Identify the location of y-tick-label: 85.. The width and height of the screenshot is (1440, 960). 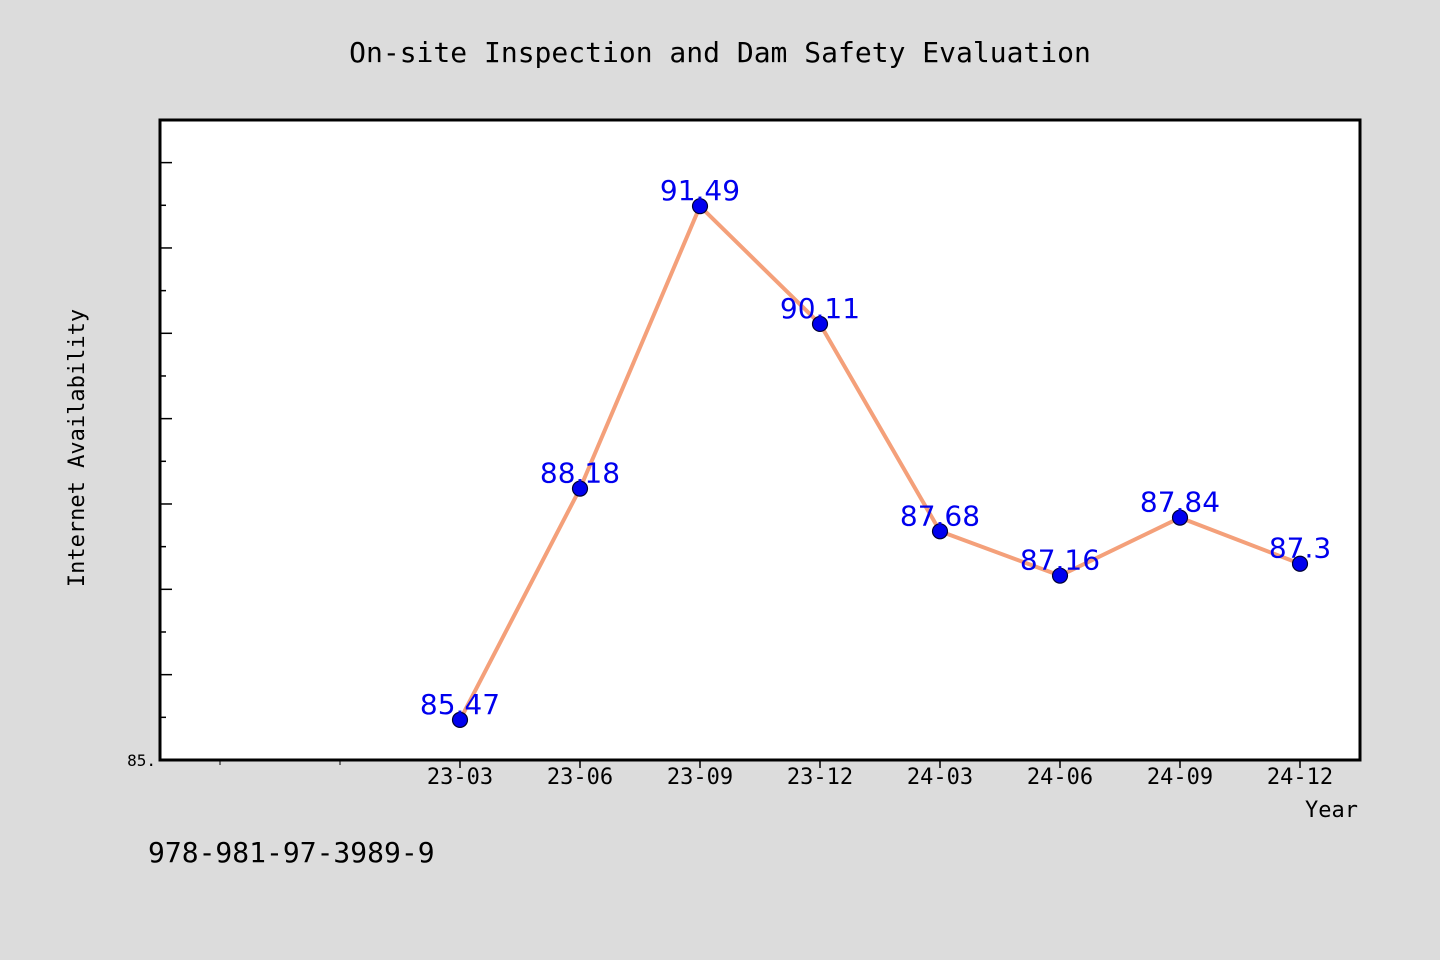
(141, 760).